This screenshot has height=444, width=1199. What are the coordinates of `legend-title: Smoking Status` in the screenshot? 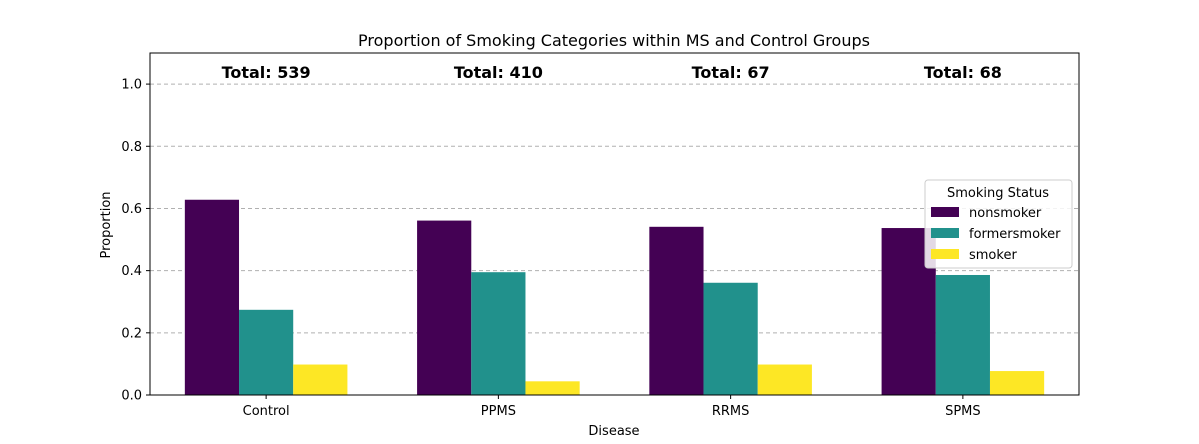 It's located at (998, 193).